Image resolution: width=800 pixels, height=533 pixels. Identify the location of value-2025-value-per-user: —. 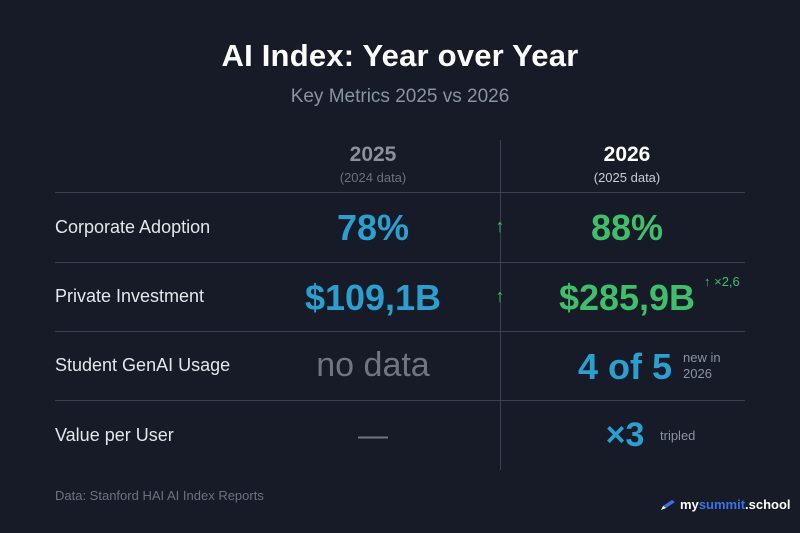
(373, 435).